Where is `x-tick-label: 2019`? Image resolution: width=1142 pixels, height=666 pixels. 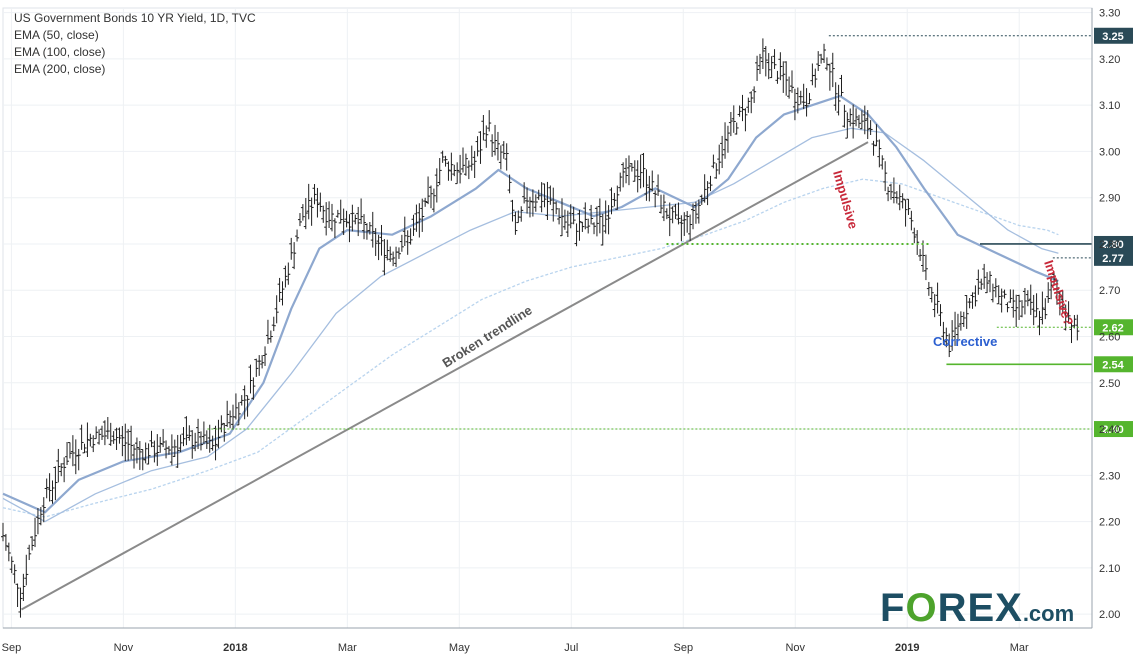
x-tick-label: 2019 is located at coordinates (907, 648).